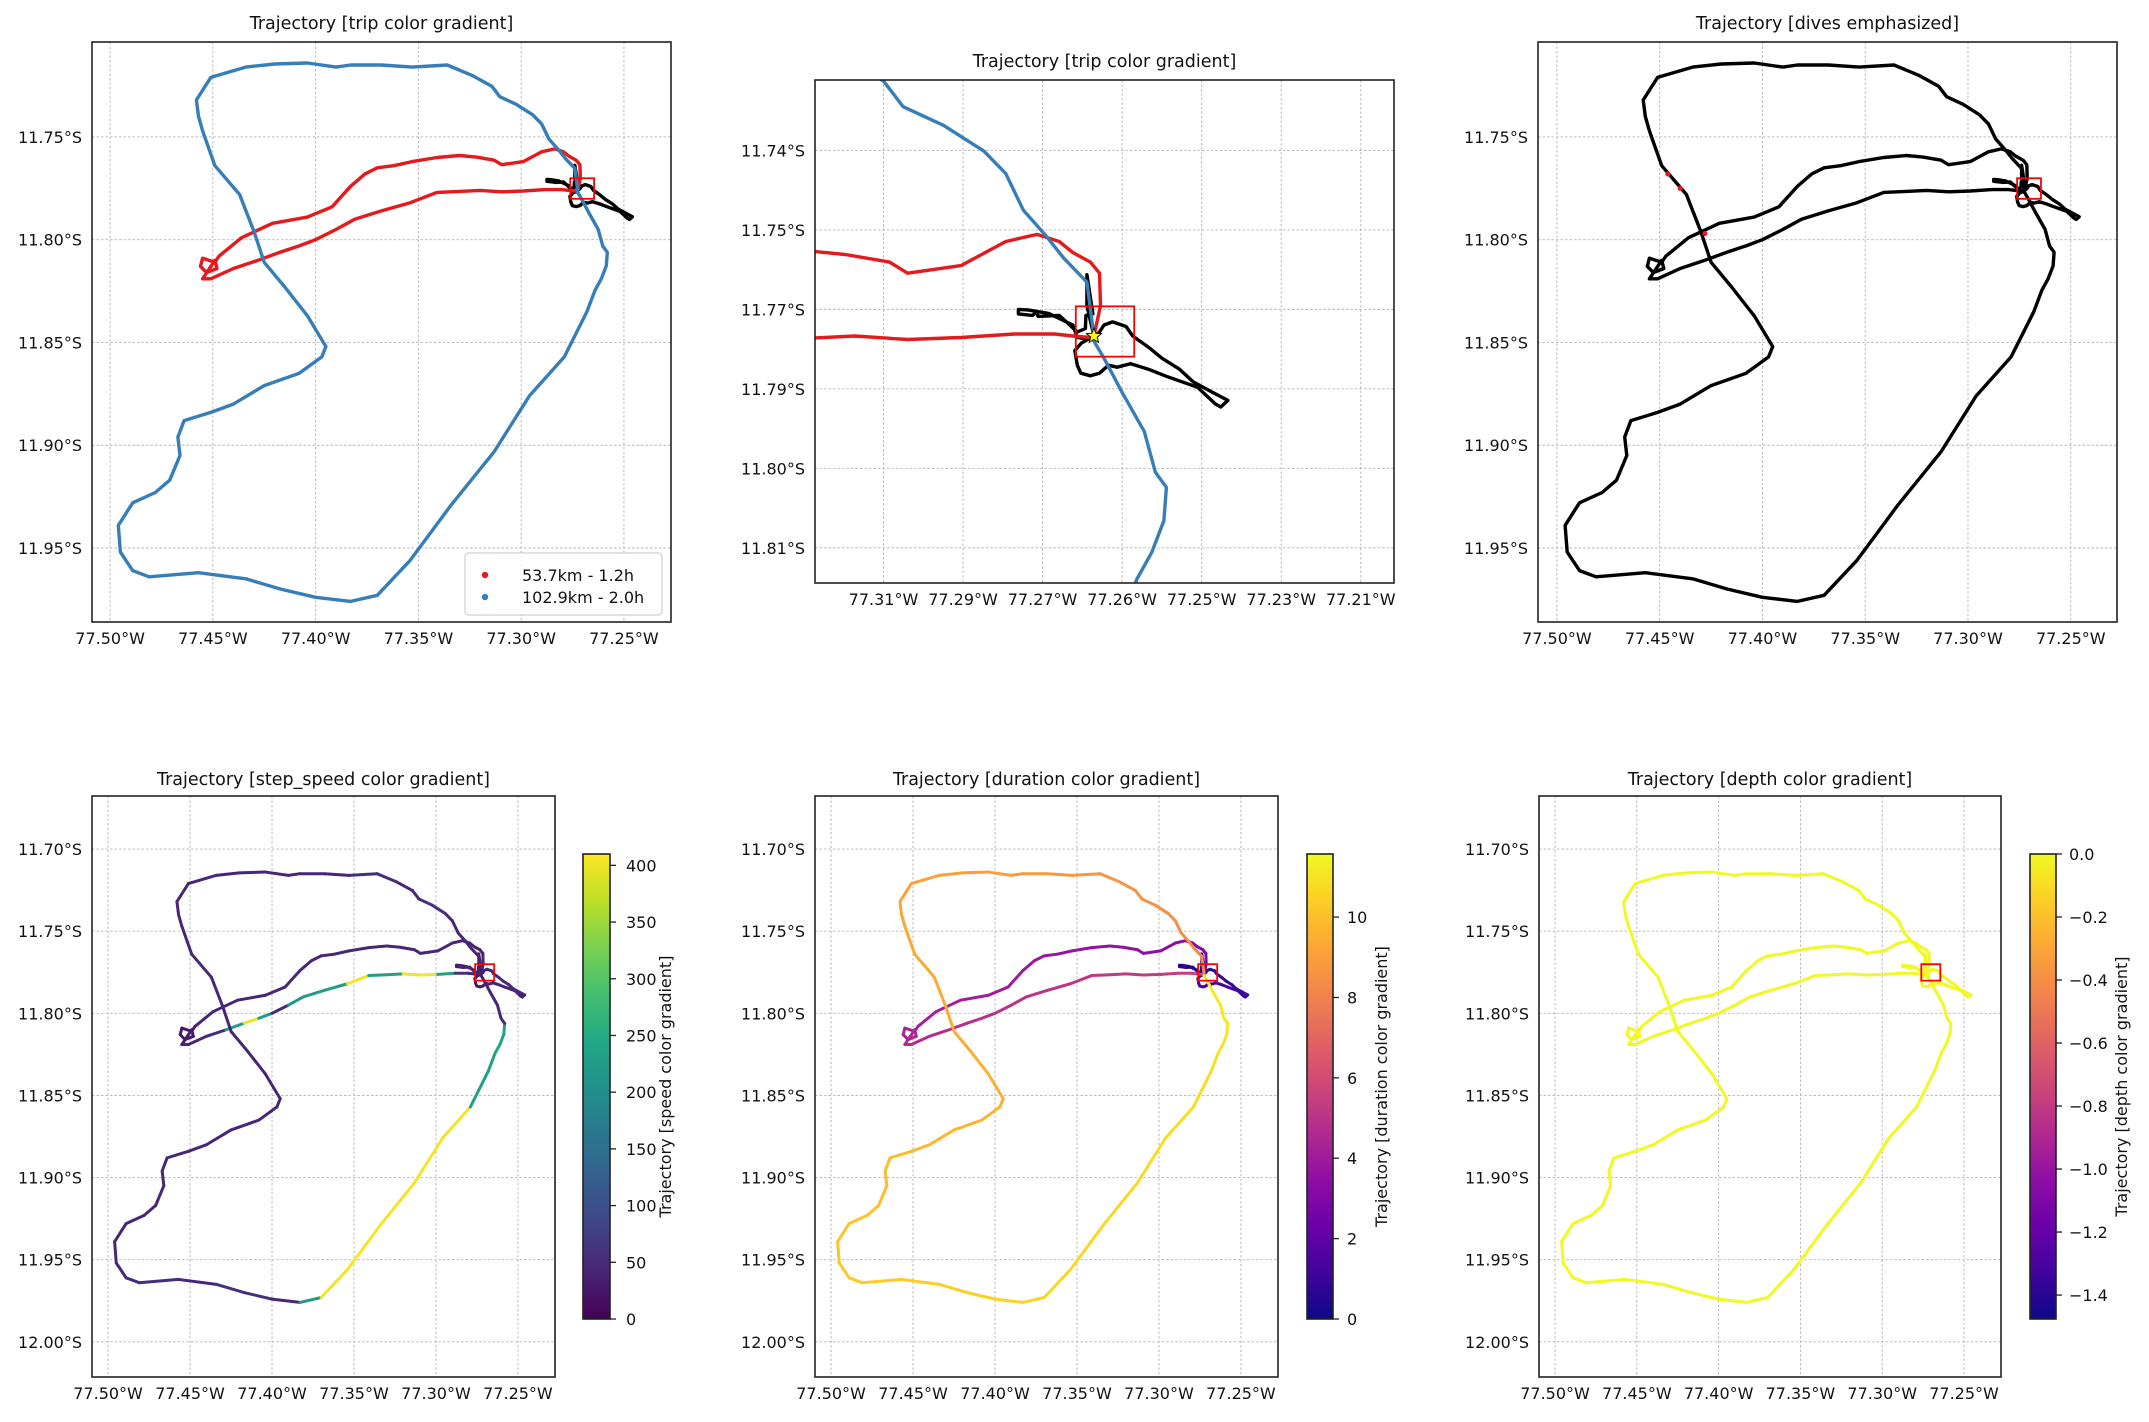  I want to click on colorbar-tick-label: 4, so click(1352, 1158).